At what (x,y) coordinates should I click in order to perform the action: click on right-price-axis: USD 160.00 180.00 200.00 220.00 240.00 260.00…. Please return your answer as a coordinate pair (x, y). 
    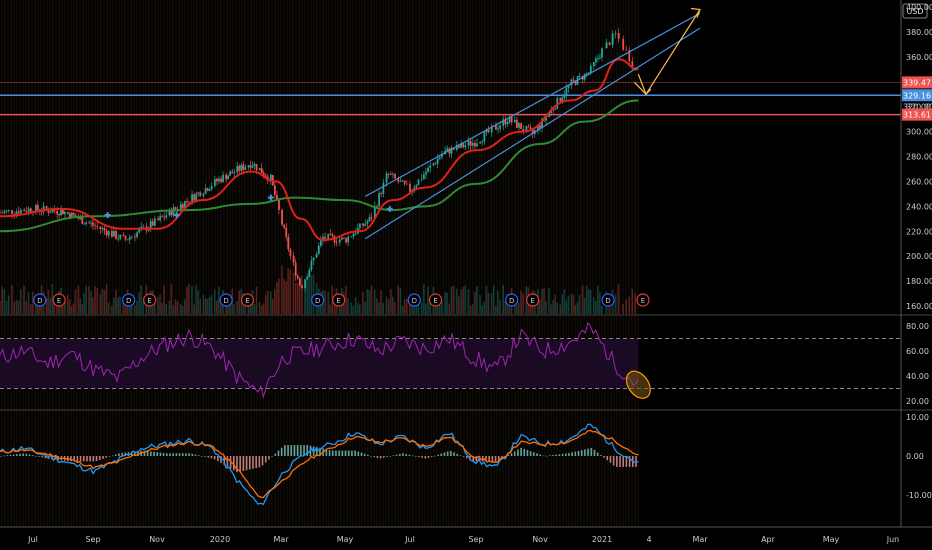
    Looking at the image, I should click on (916, 263).